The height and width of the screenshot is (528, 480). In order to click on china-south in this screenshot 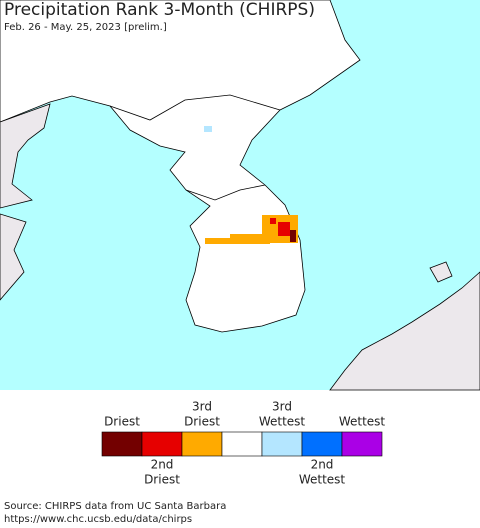, I will do `click(13, 257)`.